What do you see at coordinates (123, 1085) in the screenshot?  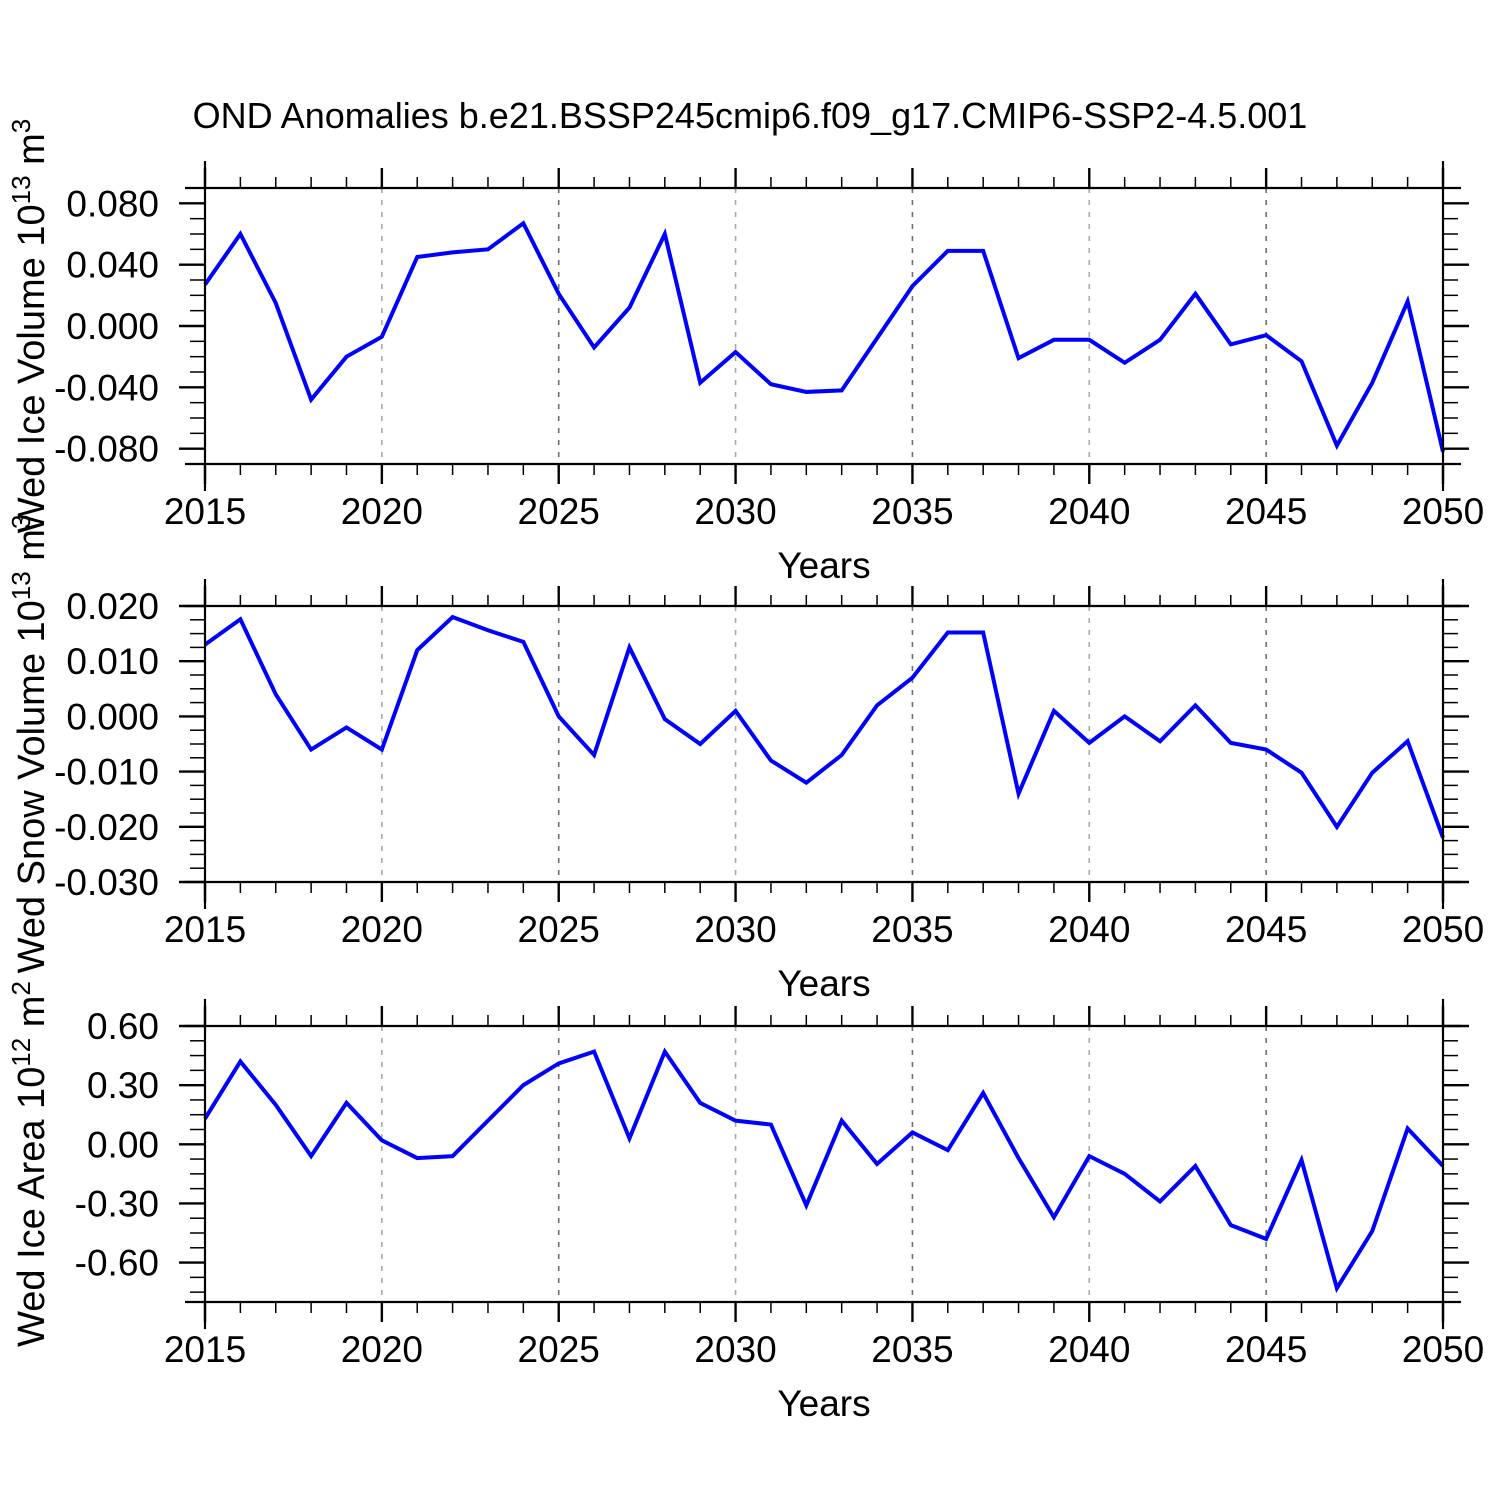 I see `y-tick-label: 0.30` at bounding box center [123, 1085].